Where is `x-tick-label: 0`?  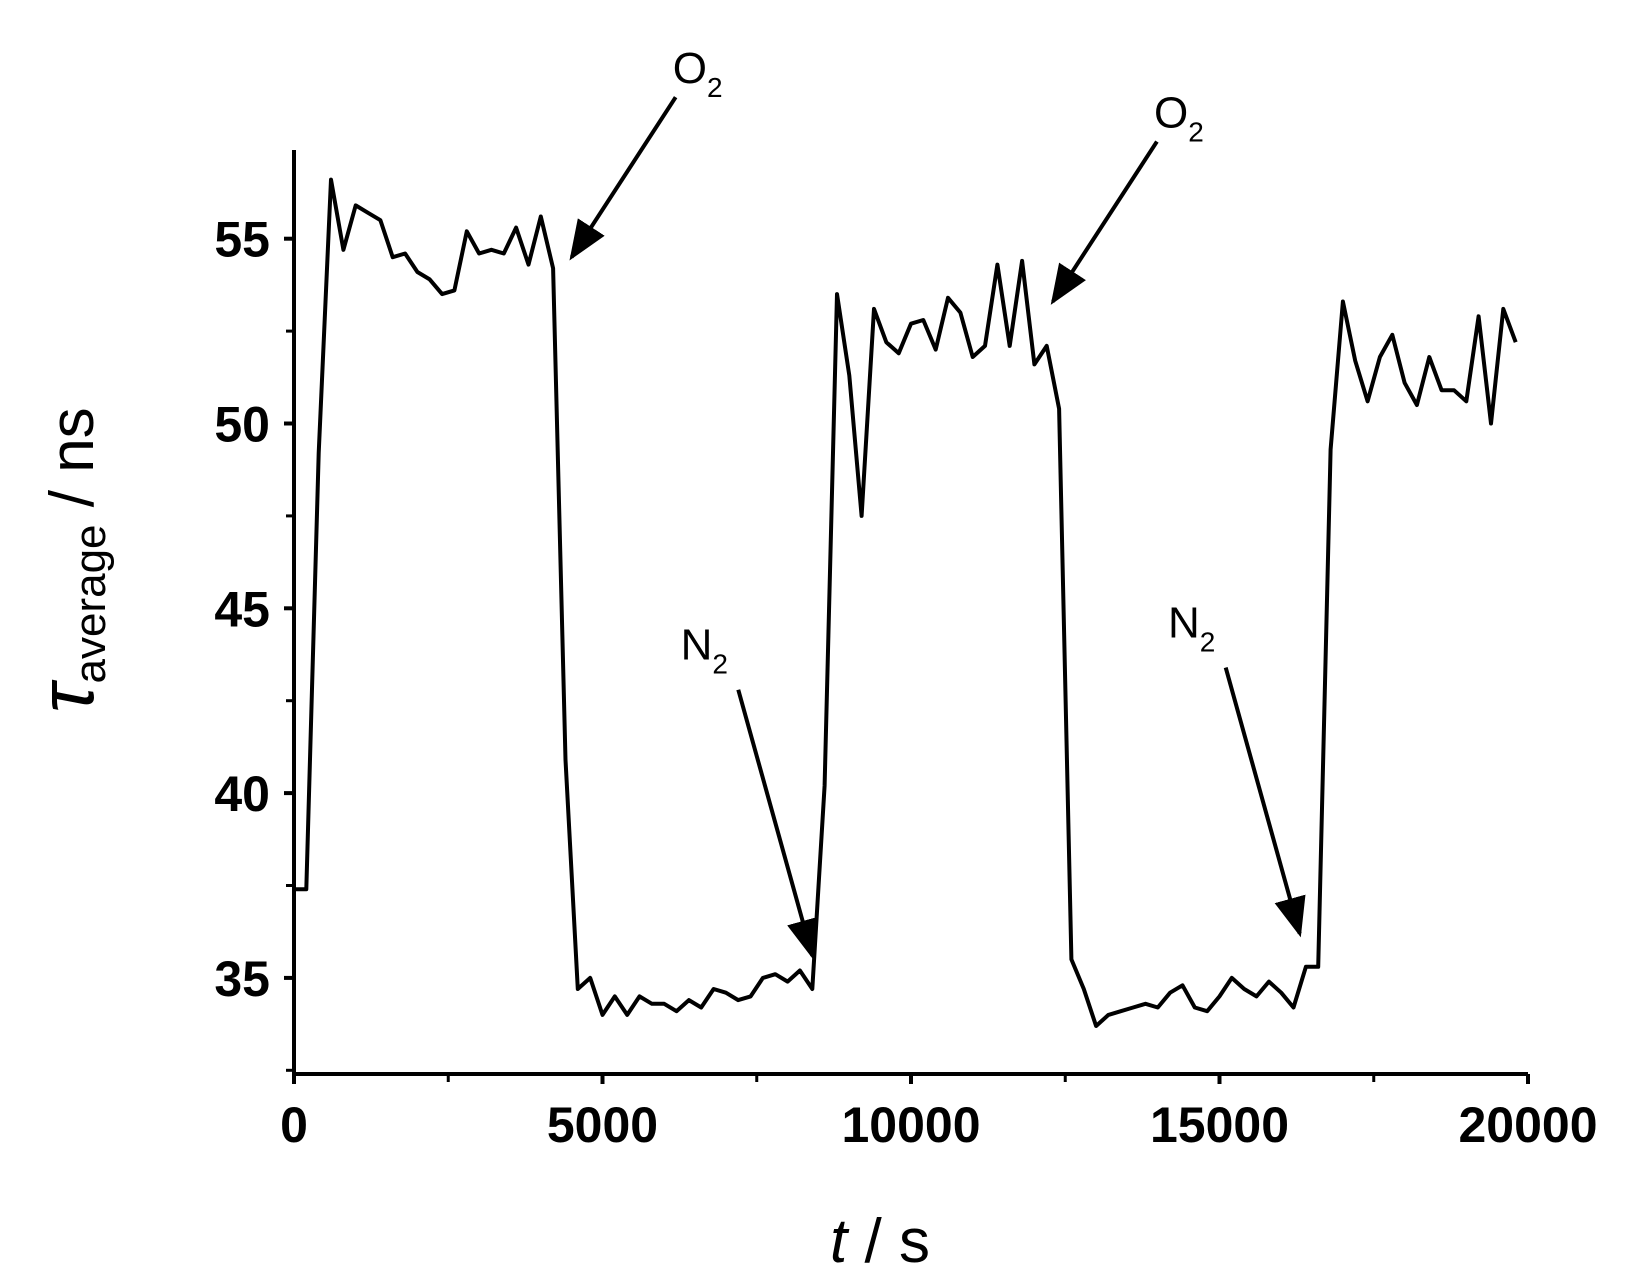 x-tick-label: 0 is located at coordinates (294, 1125).